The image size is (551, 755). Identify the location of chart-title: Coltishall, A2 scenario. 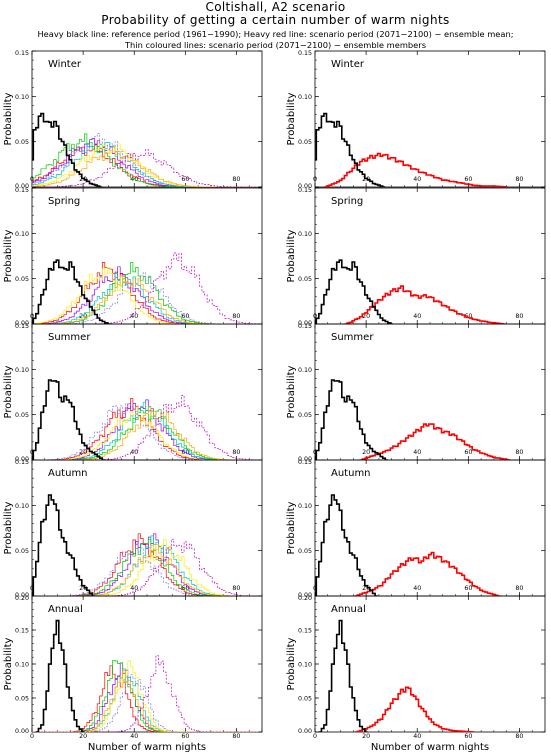
(275, 7).